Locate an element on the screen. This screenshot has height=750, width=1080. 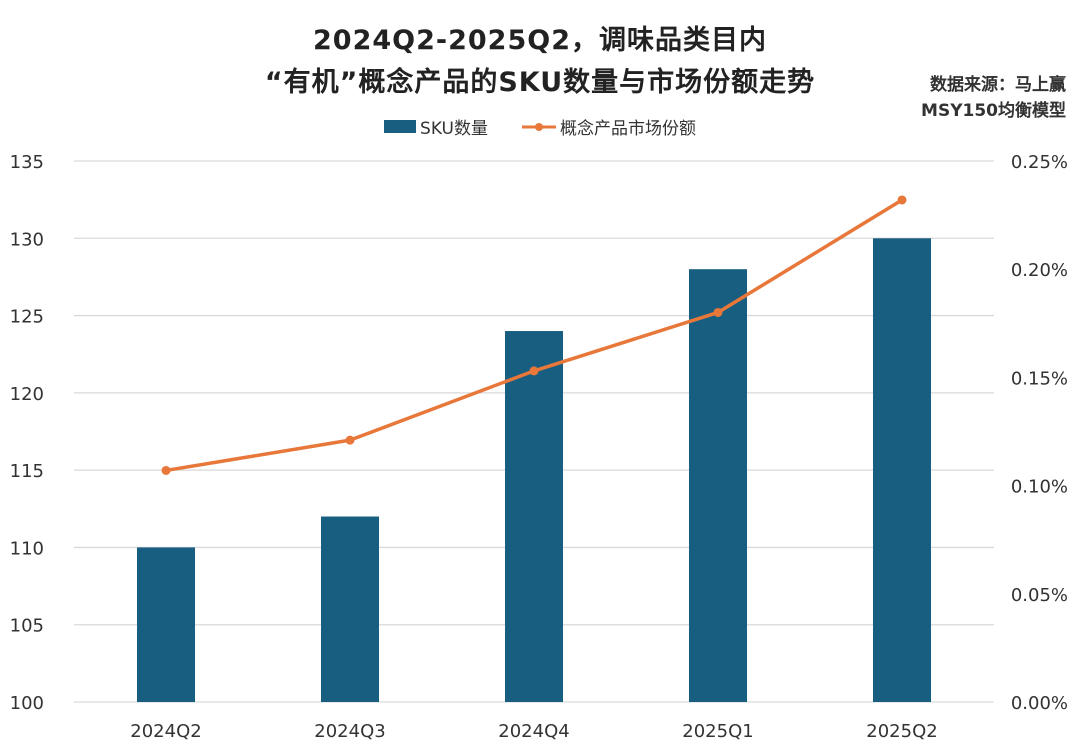
source-line2: MSY150均衡模型 is located at coordinates (993, 111).